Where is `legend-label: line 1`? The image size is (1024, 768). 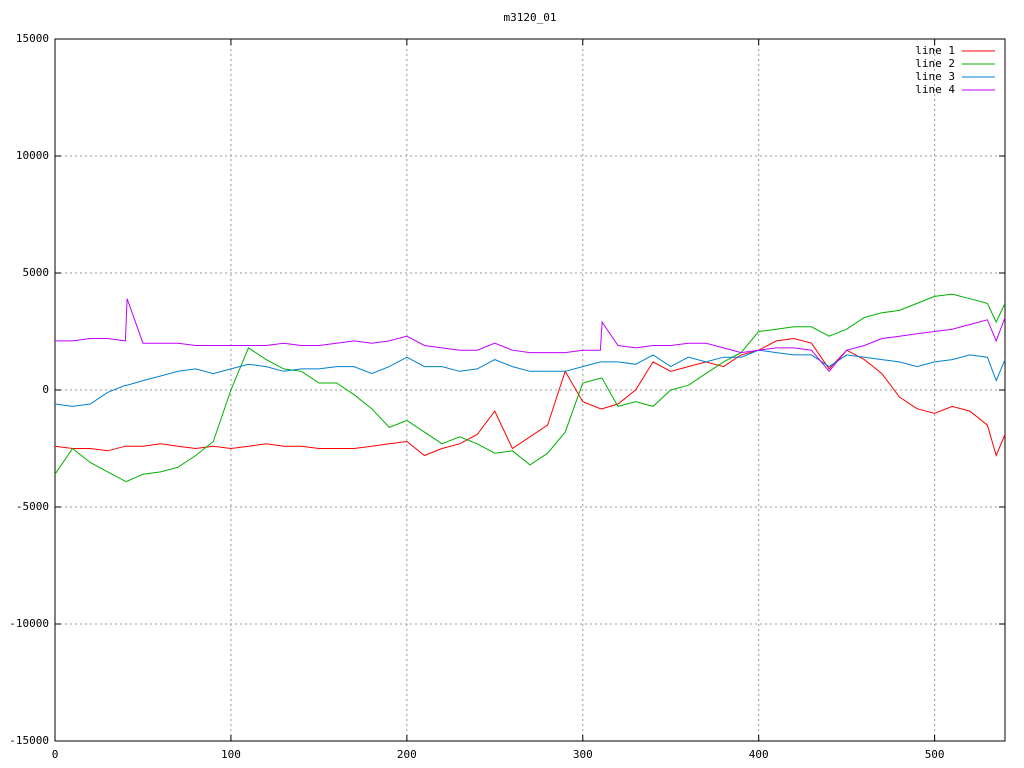 legend-label: line 1 is located at coordinates (935, 50).